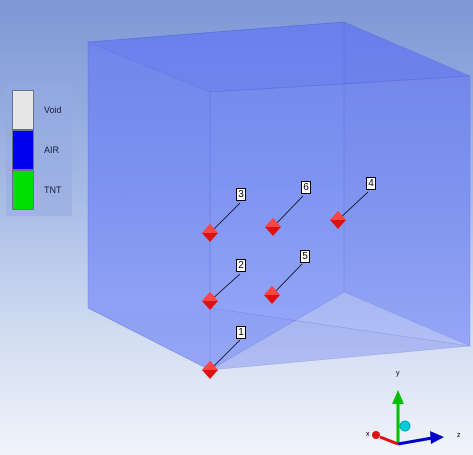 This screenshot has height=455, width=473. What do you see at coordinates (408, 418) in the screenshot?
I see `axis-triad` at bounding box center [408, 418].